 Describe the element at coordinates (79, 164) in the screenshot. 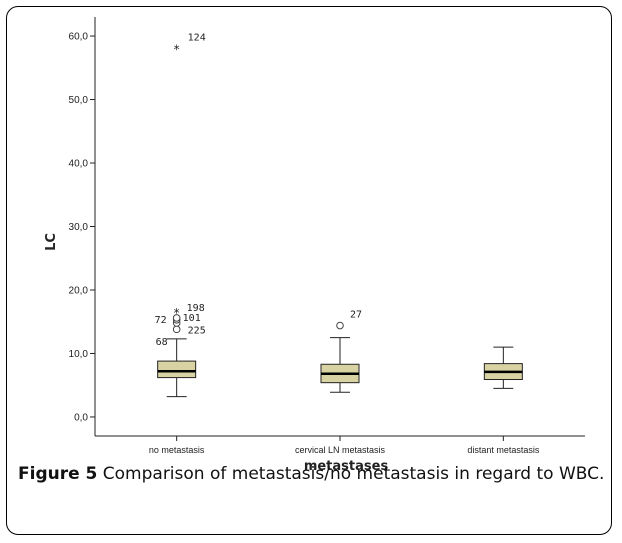

I see `y-tick-label: 40,0` at that location.